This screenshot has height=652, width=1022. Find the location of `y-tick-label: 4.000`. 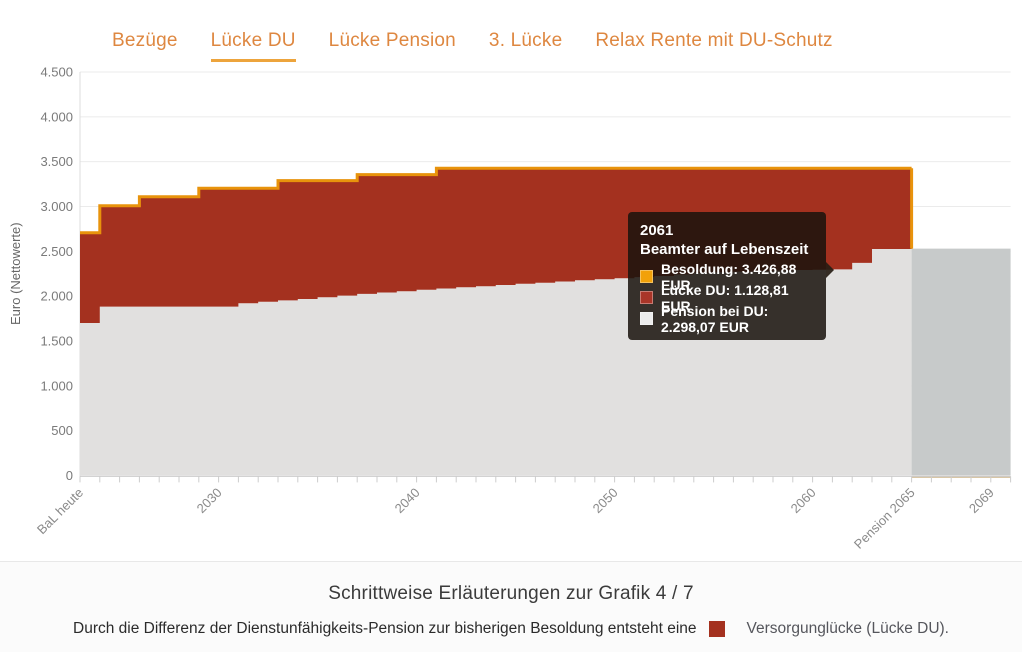

y-tick-label: 4.000 is located at coordinates (56, 116).